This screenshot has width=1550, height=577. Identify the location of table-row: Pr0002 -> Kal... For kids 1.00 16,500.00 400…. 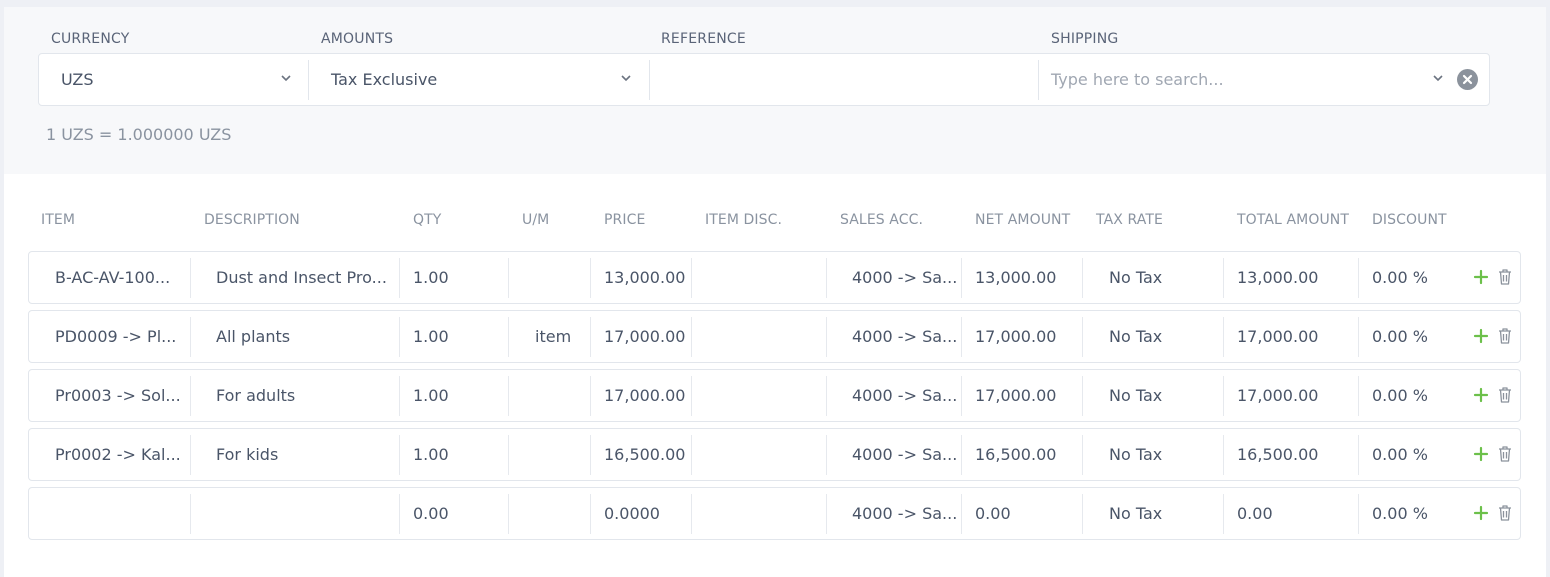
(774, 454).